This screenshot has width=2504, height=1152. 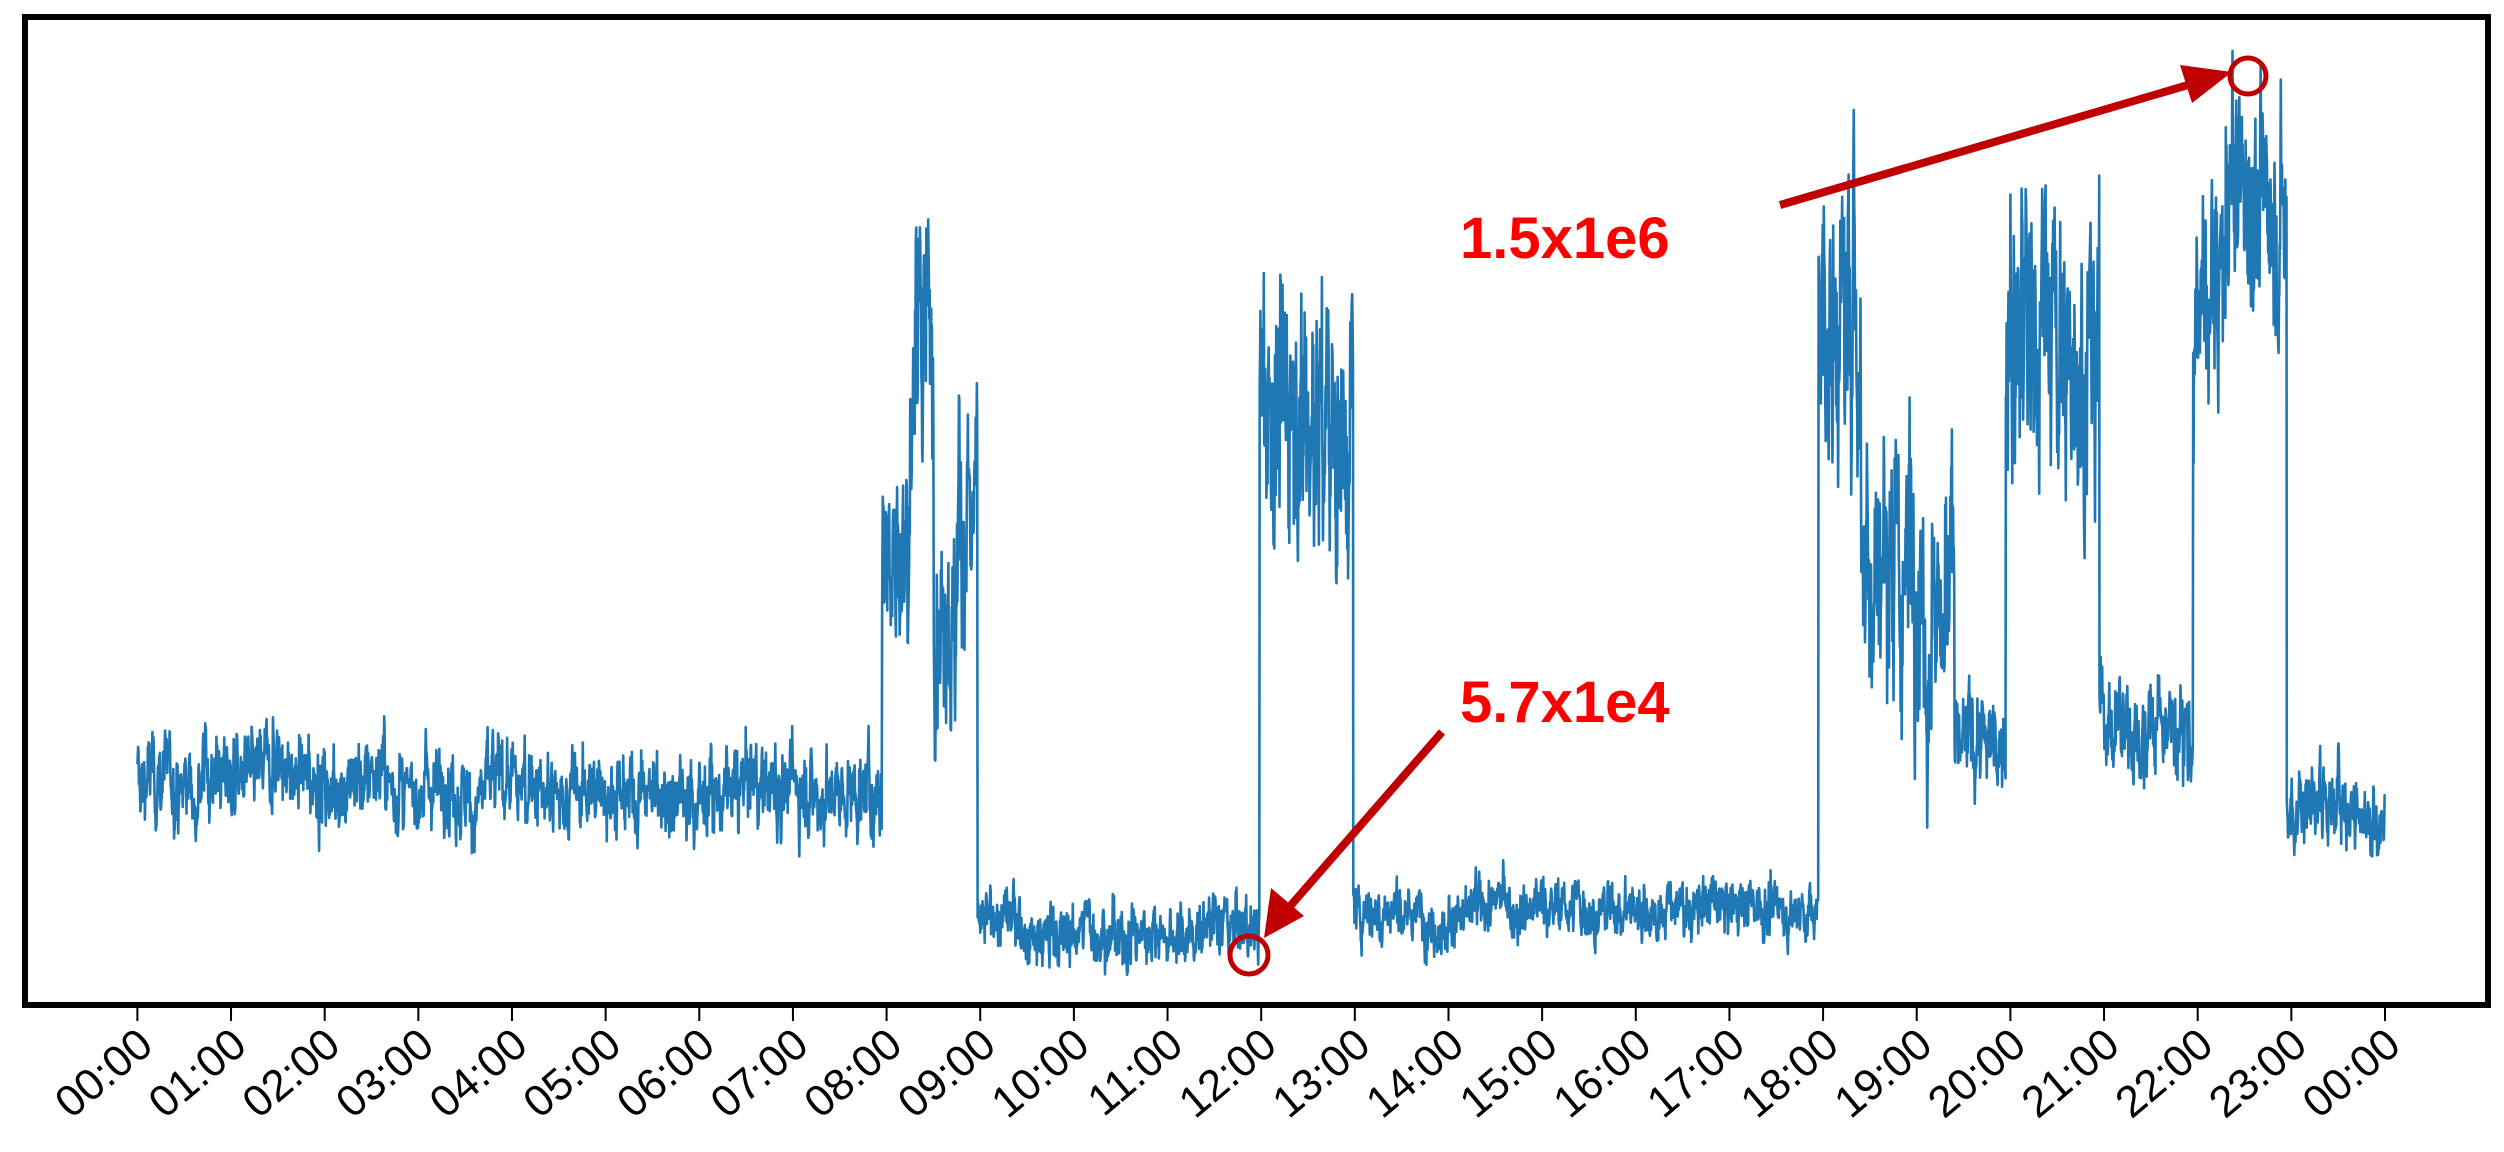 What do you see at coordinates (1363, 822) in the screenshot?
I see `annotation-arrow-min` at bounding box center [1363, 822].